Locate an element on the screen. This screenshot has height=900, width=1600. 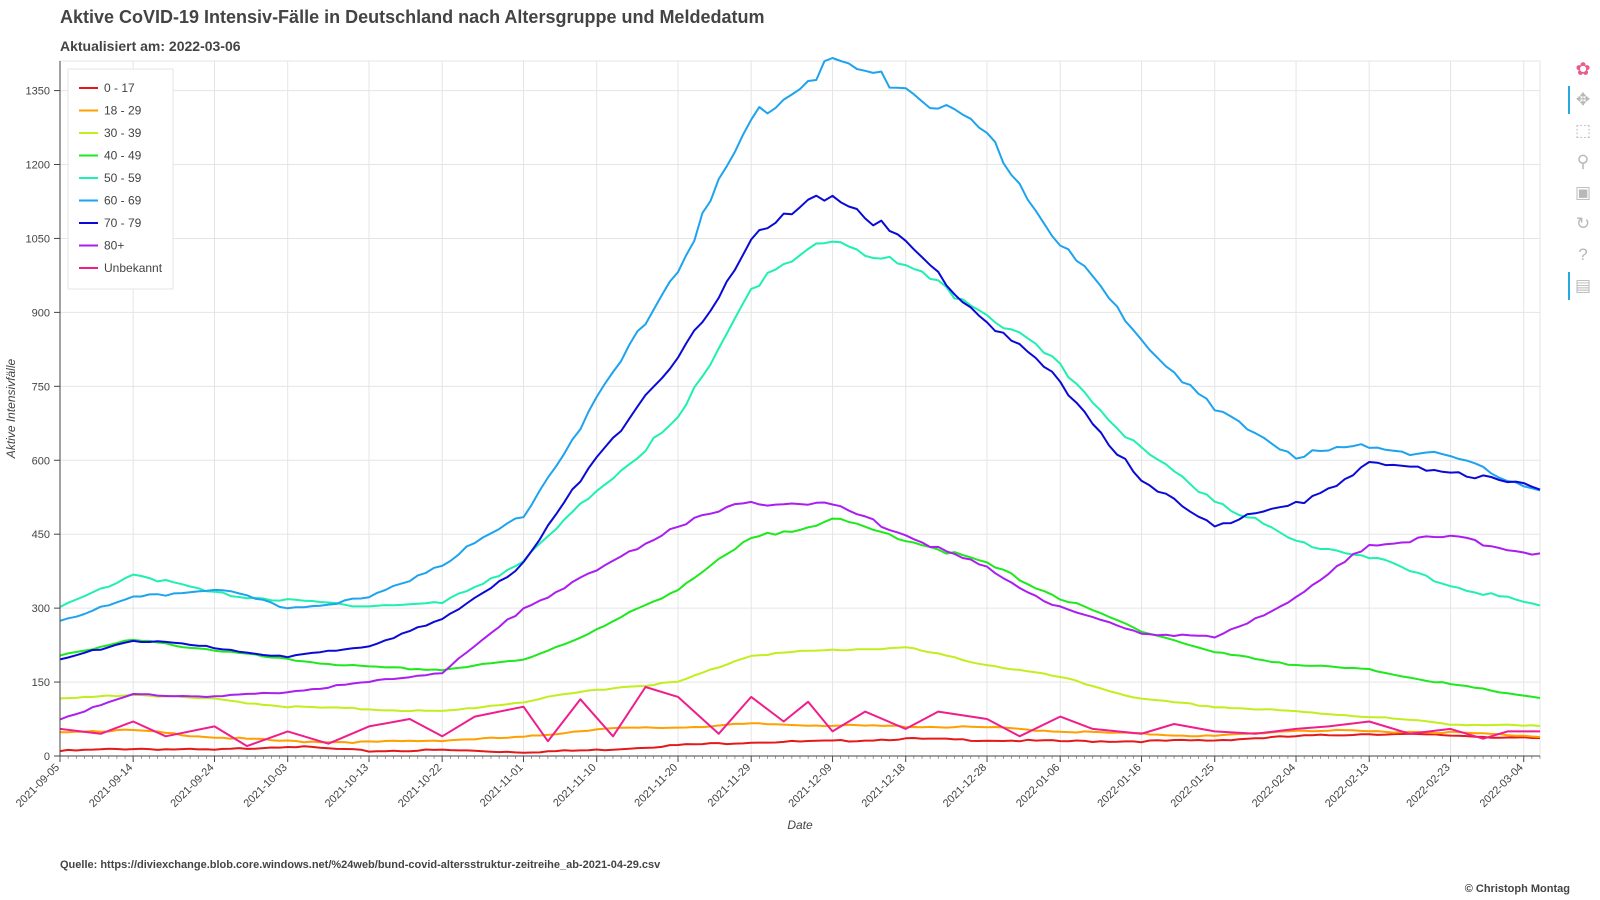
hover-icon: ▤ is located at coordinates (1581, 286).